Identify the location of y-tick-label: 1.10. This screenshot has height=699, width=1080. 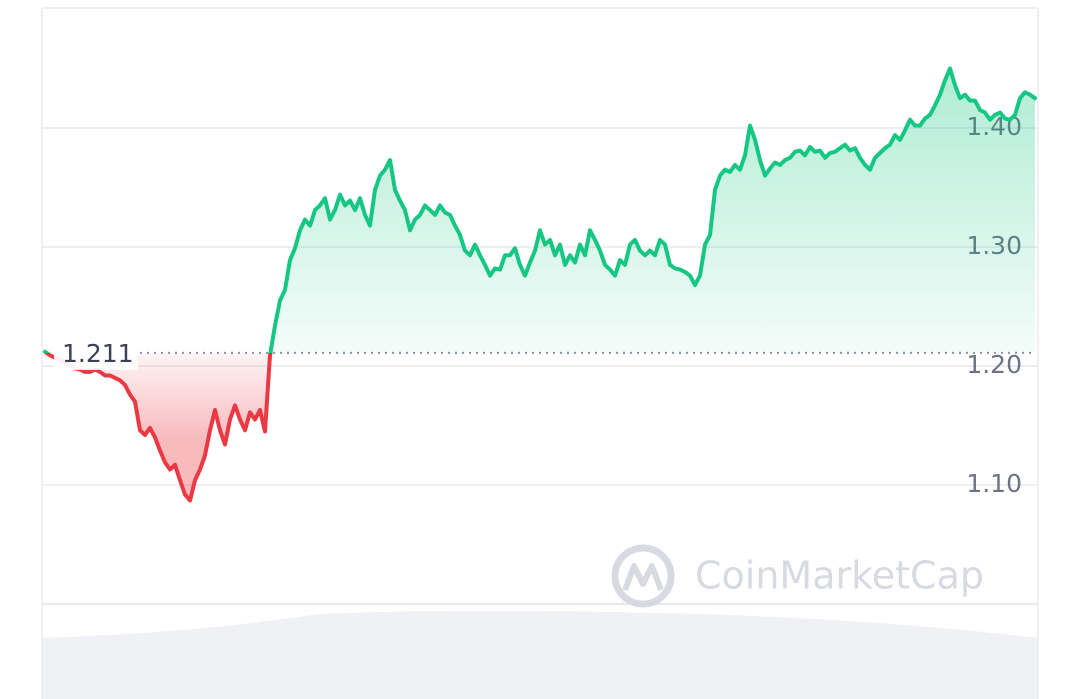
(994, 483).